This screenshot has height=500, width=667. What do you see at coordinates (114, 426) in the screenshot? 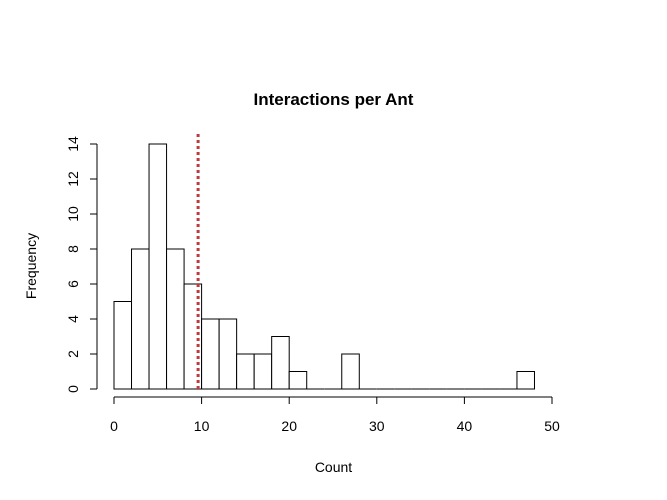
I see `x-tick-label: 0` at bounding box center [114, 426].